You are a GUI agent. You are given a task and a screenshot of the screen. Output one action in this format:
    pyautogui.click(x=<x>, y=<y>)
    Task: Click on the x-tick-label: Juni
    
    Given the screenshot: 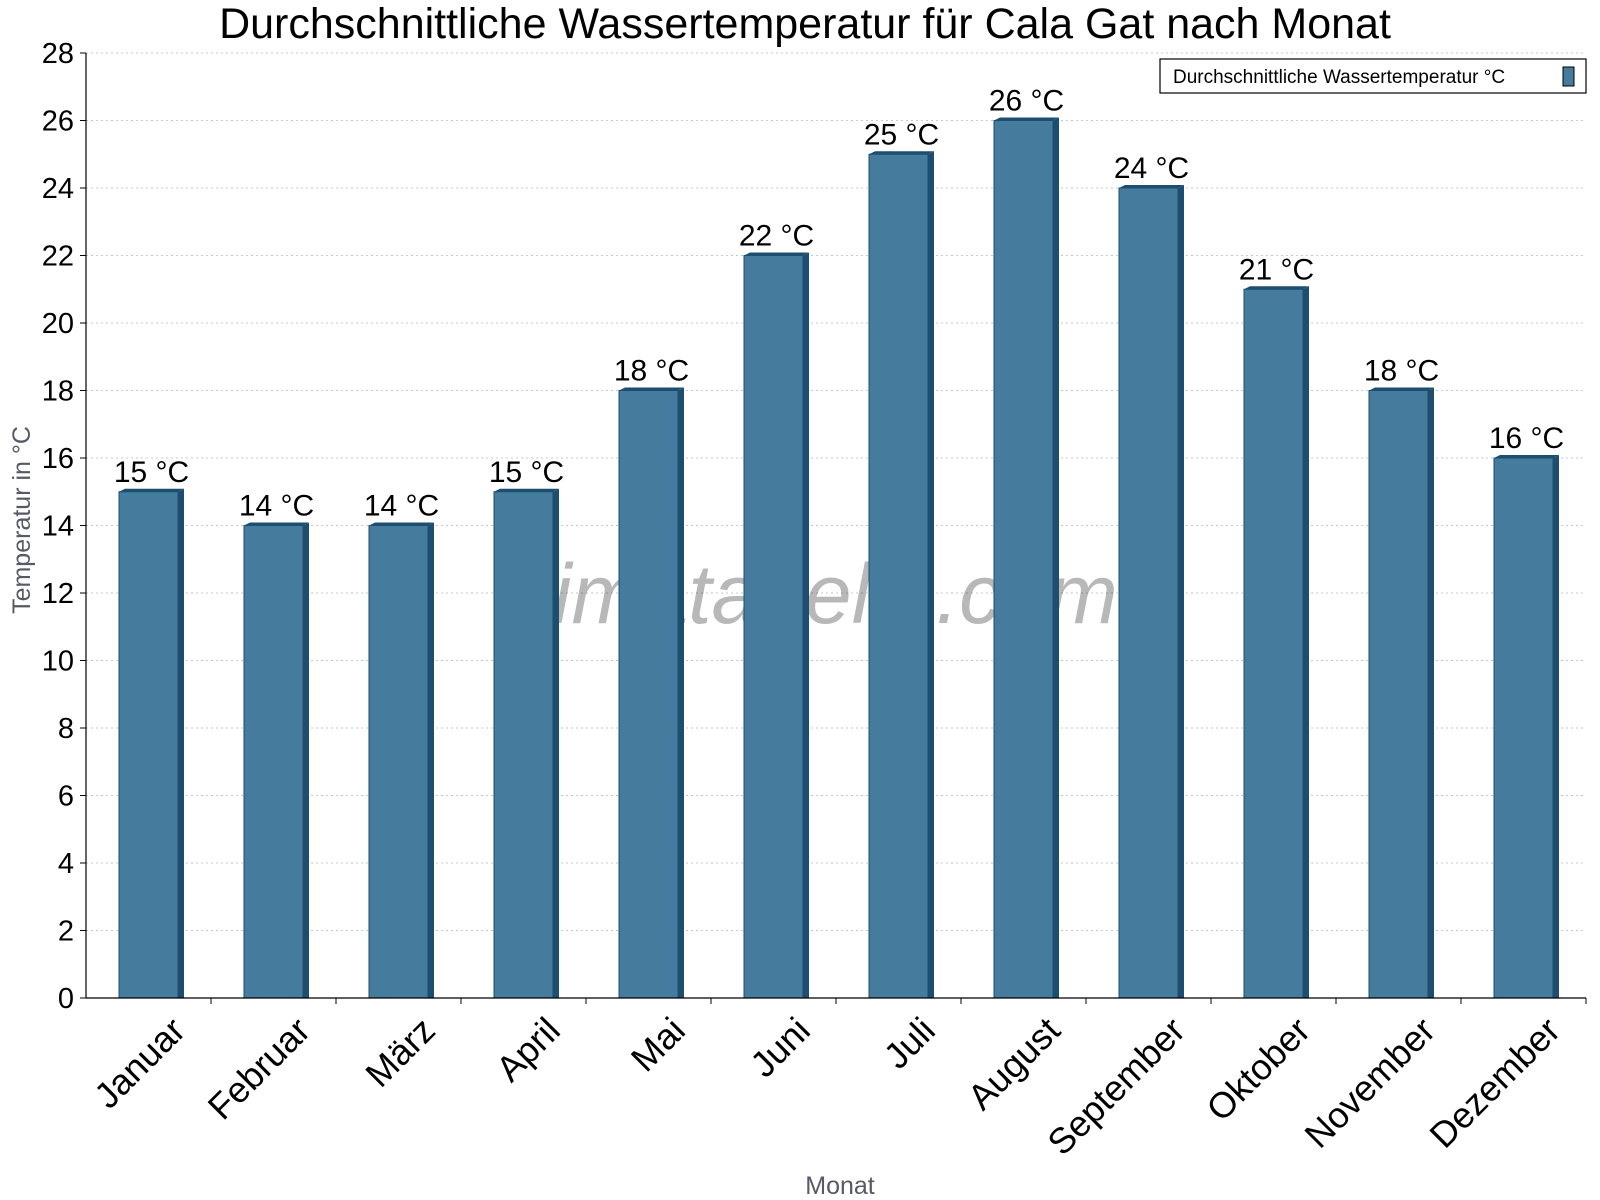 What is the action you would take?
    pyautogui.click(x=780, y=1047)
    